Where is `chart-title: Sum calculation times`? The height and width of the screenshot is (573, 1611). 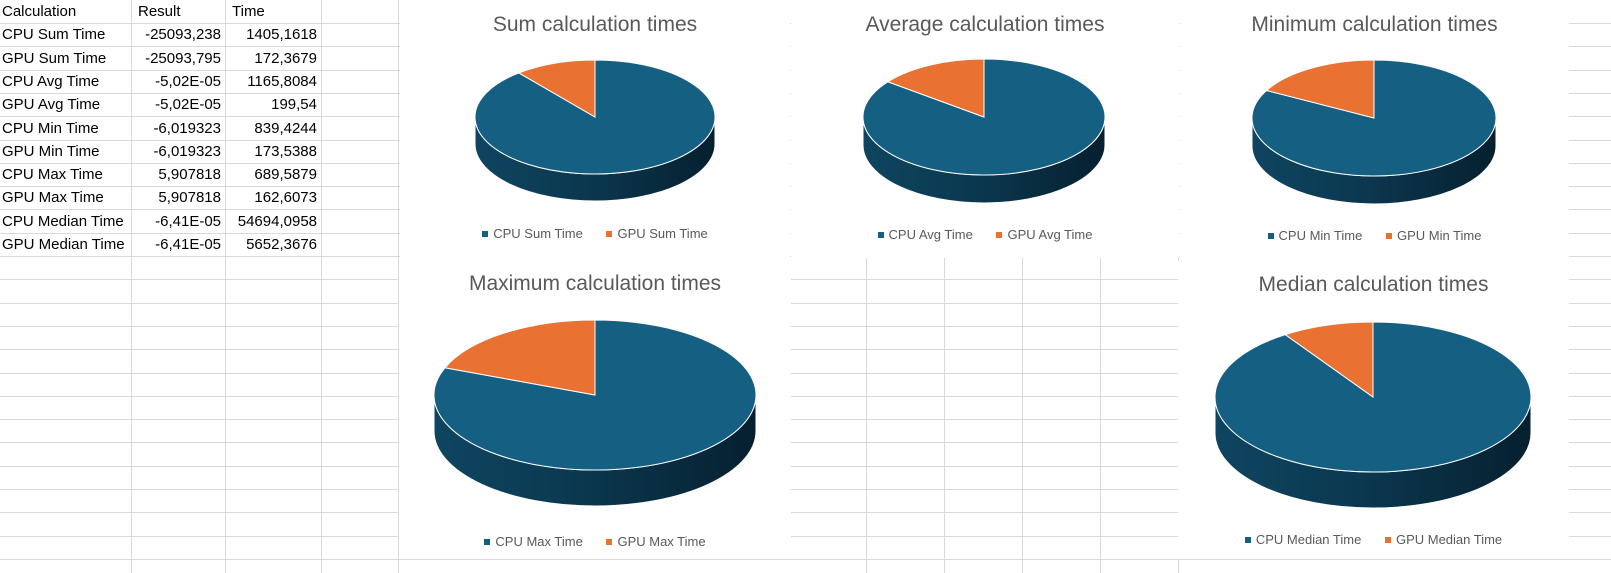
chart-title: Sum calculation times is located at coordinates (595, 24).